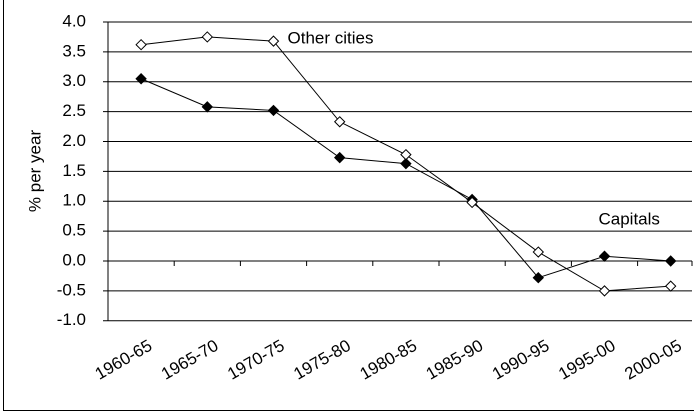  I want to click on y-axis-label: % per year, so click(34, 171).